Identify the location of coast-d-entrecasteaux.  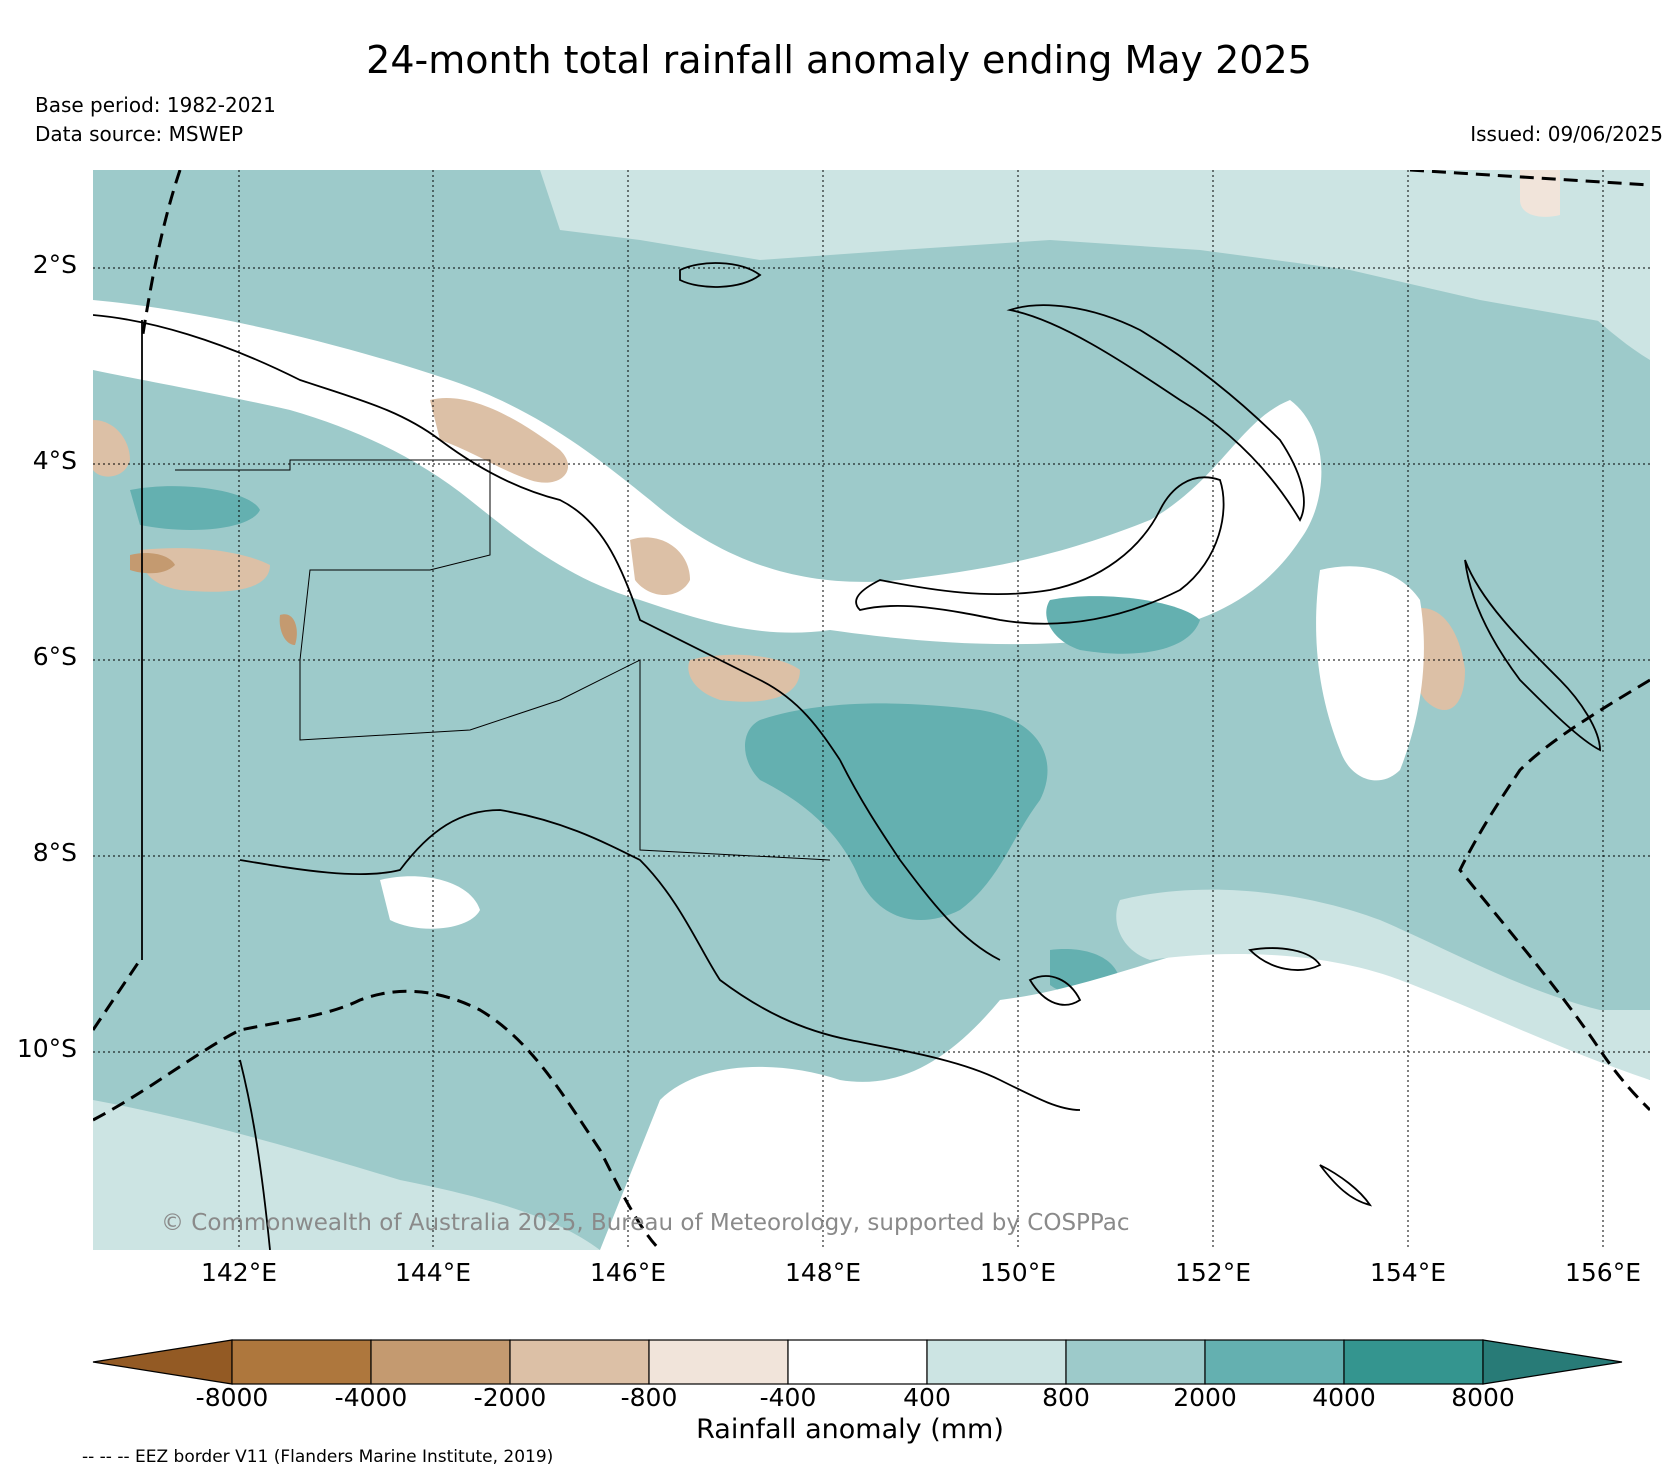
(1055, 990).